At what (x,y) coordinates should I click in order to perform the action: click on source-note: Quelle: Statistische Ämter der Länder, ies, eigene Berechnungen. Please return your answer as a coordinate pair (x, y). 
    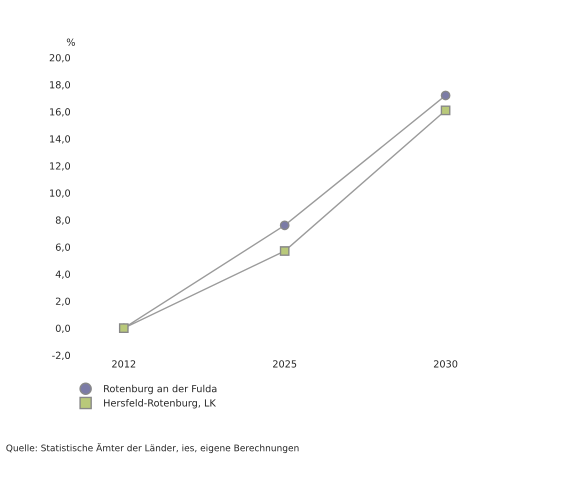
    Looking at the image, I should click on (152, 448).